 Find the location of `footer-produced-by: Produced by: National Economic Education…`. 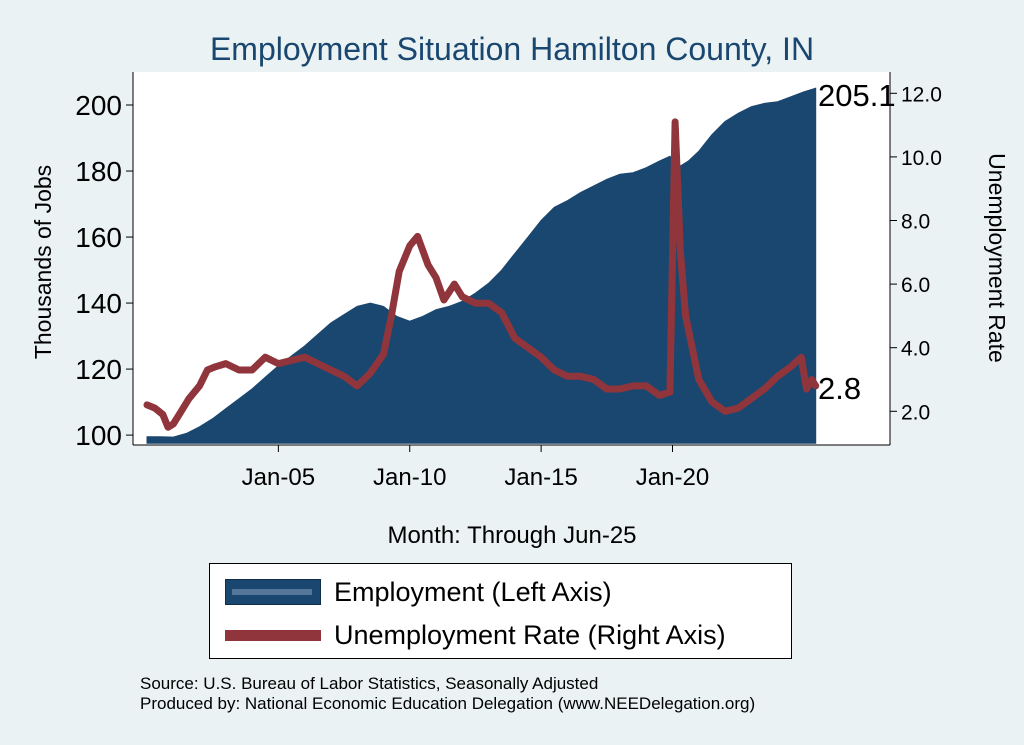

footer-produced-by: Produced by: National Economic Education… is located at coordinates (448, 703).